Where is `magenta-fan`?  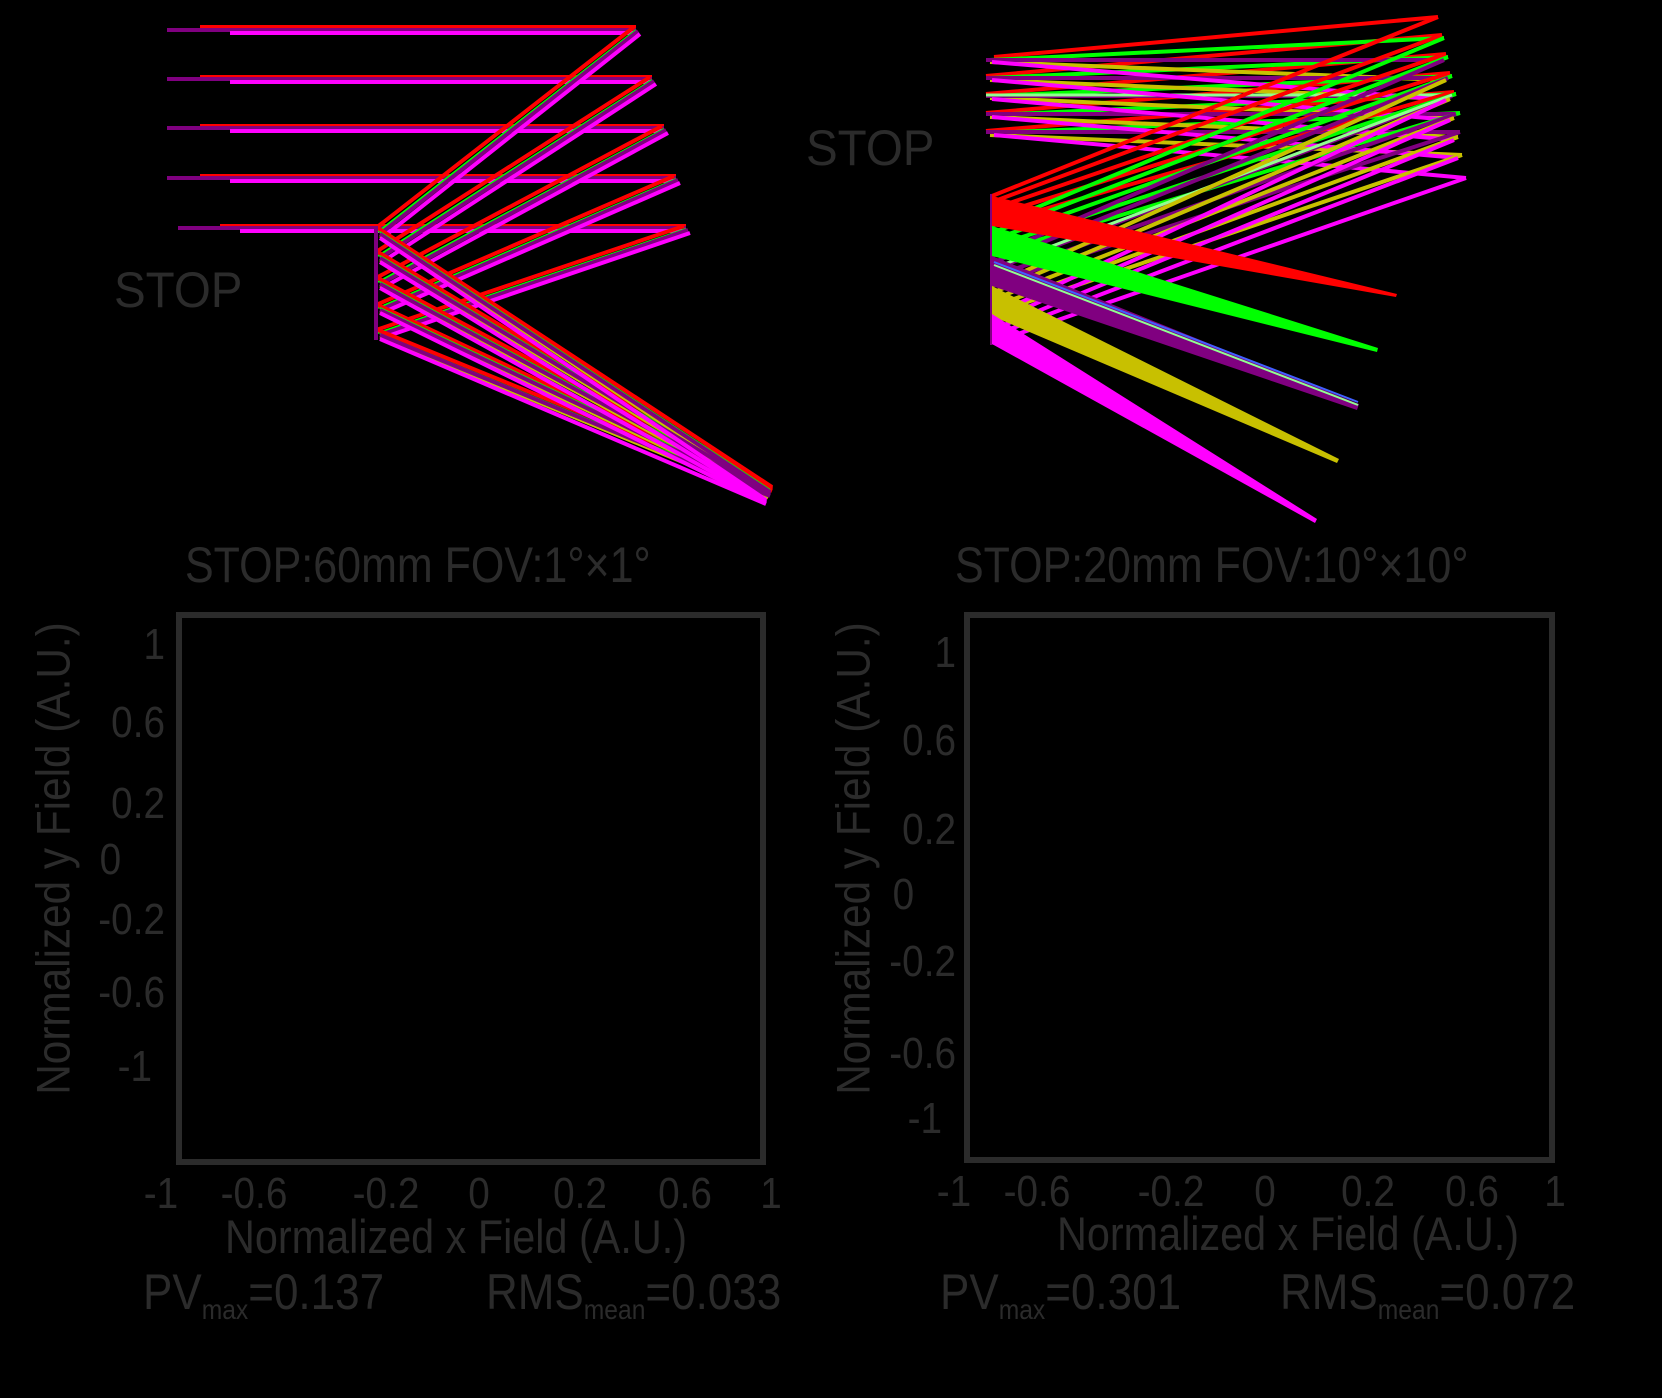 magenta-fan is located at coordinates (1154, 418).